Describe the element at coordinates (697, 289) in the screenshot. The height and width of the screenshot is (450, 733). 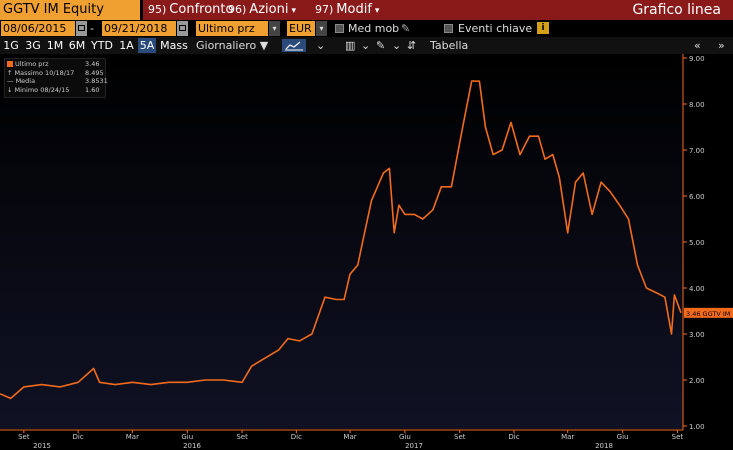
I see `y-tick-label: 4.00` at that location.